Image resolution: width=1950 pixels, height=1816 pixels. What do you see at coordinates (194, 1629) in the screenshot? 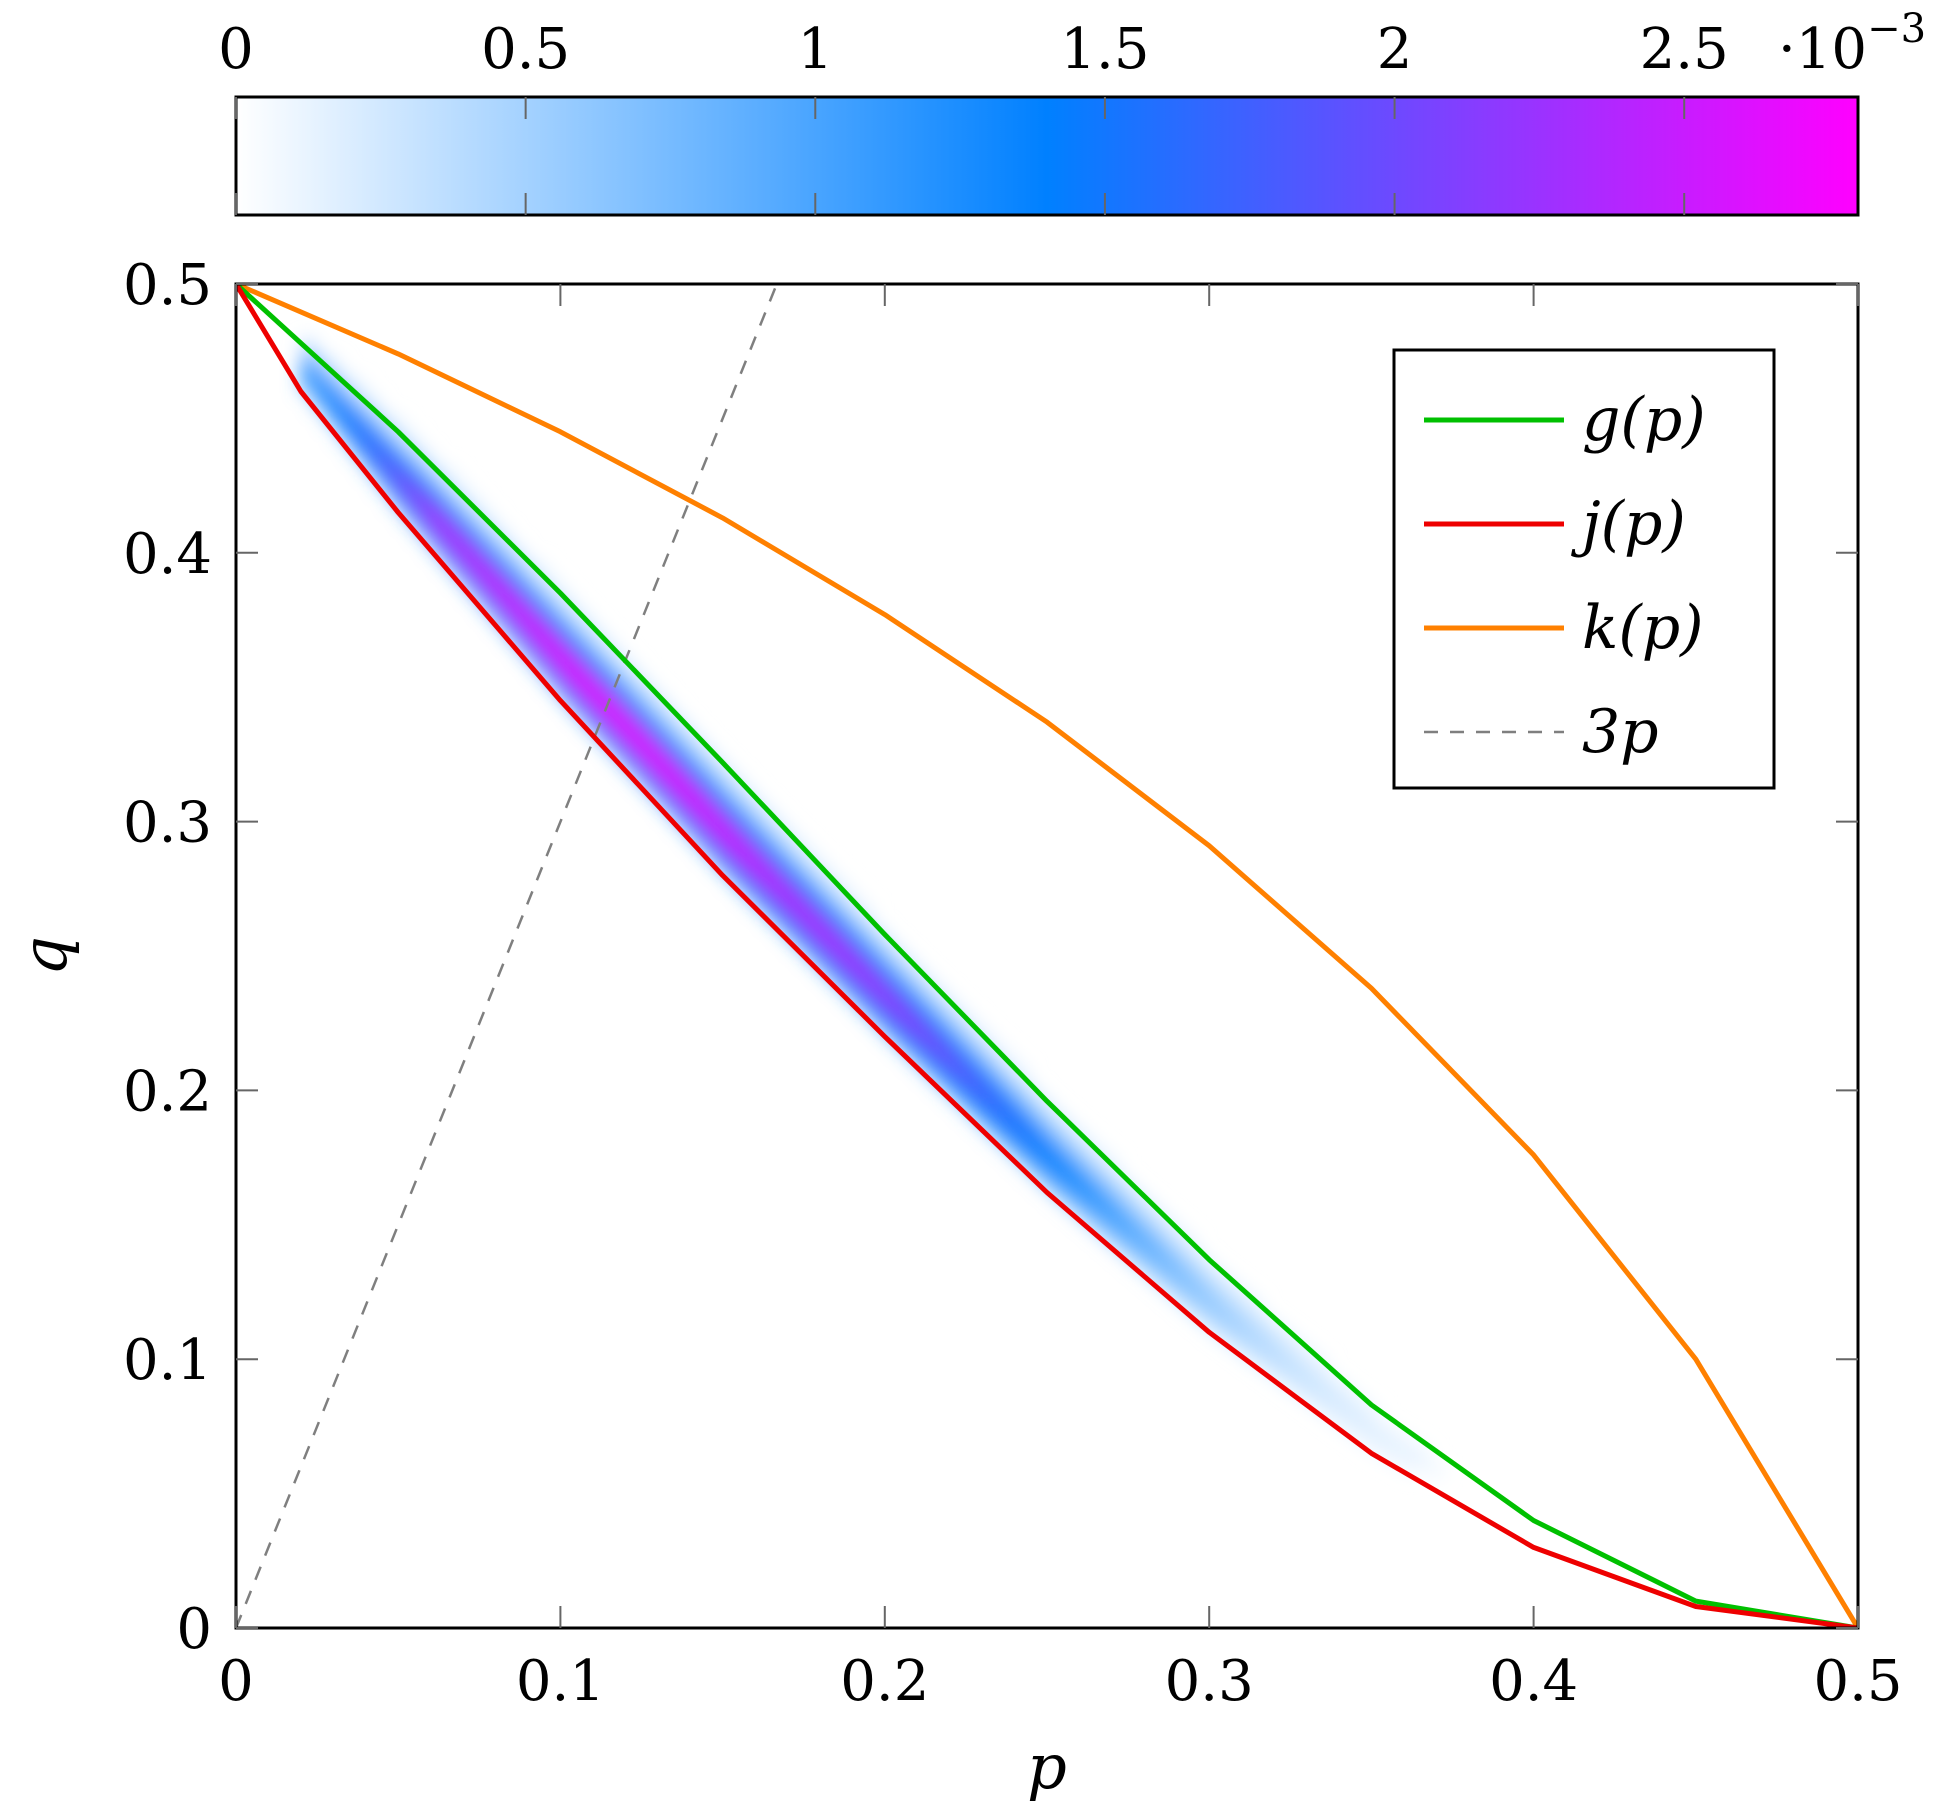
I see `y-tick-label: 0` at bounding box center [194, 1629].